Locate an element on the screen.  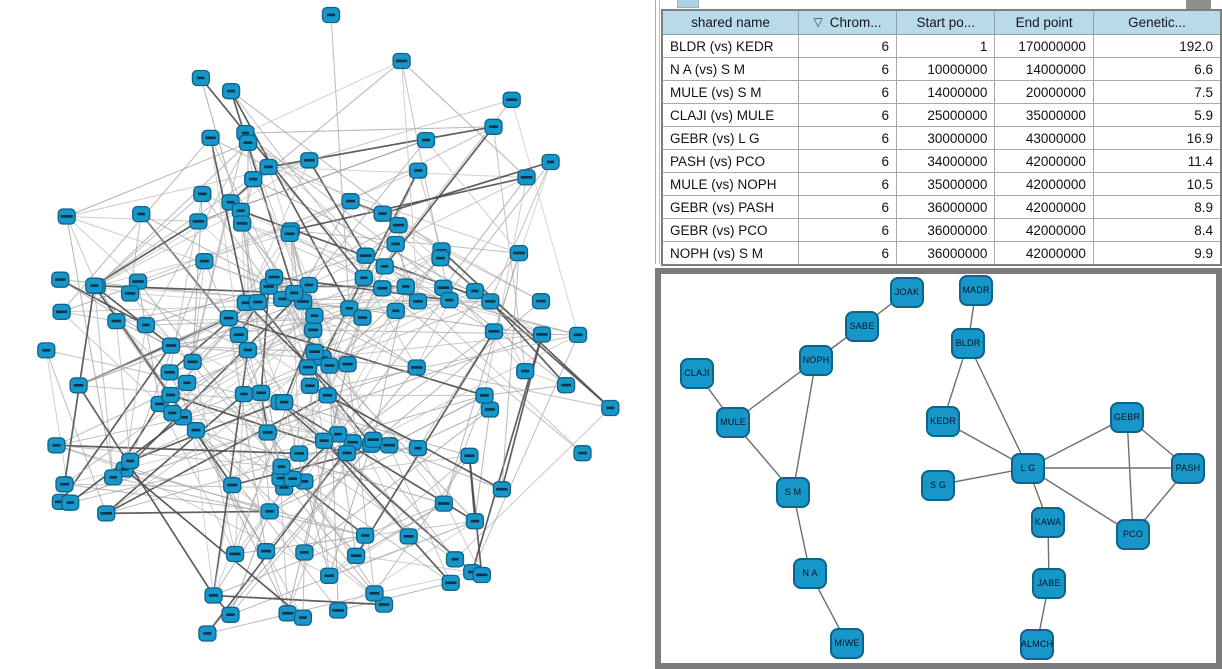
subnetwork-node-PCO: PCO is located at coordinates (1133, 534).